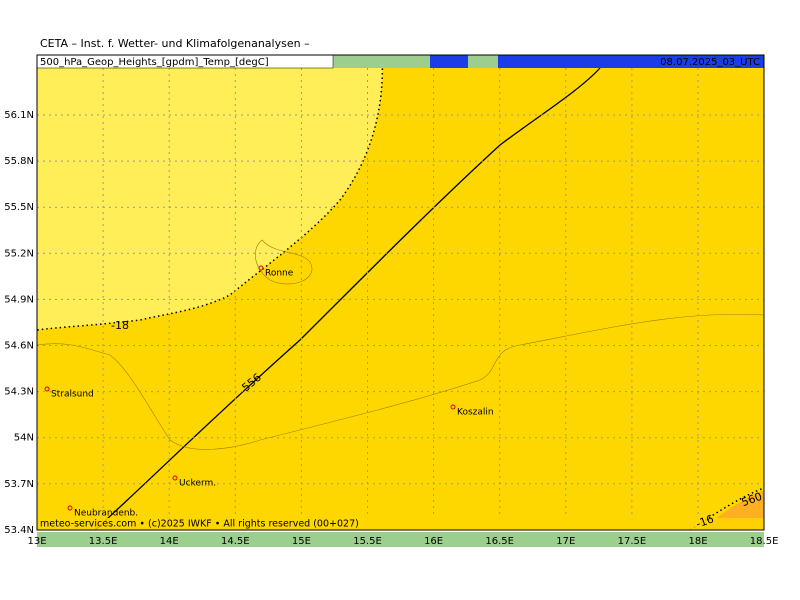 This screenshot has width=800, height=600. I want to click on lon-label: 15.5E, so click(367, 541).